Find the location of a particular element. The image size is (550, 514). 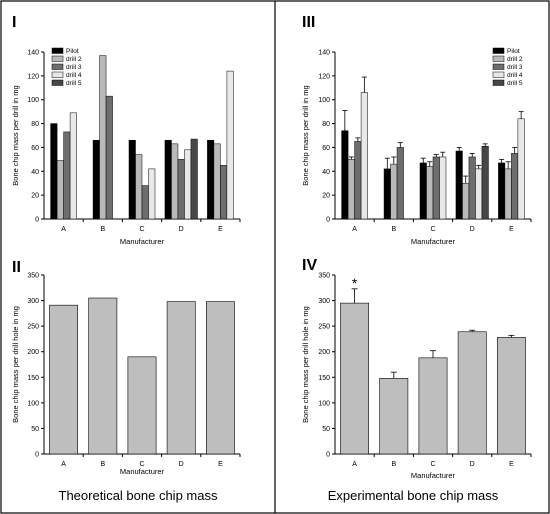

y-tick-label: 140 is located at coordinates (324, 53).